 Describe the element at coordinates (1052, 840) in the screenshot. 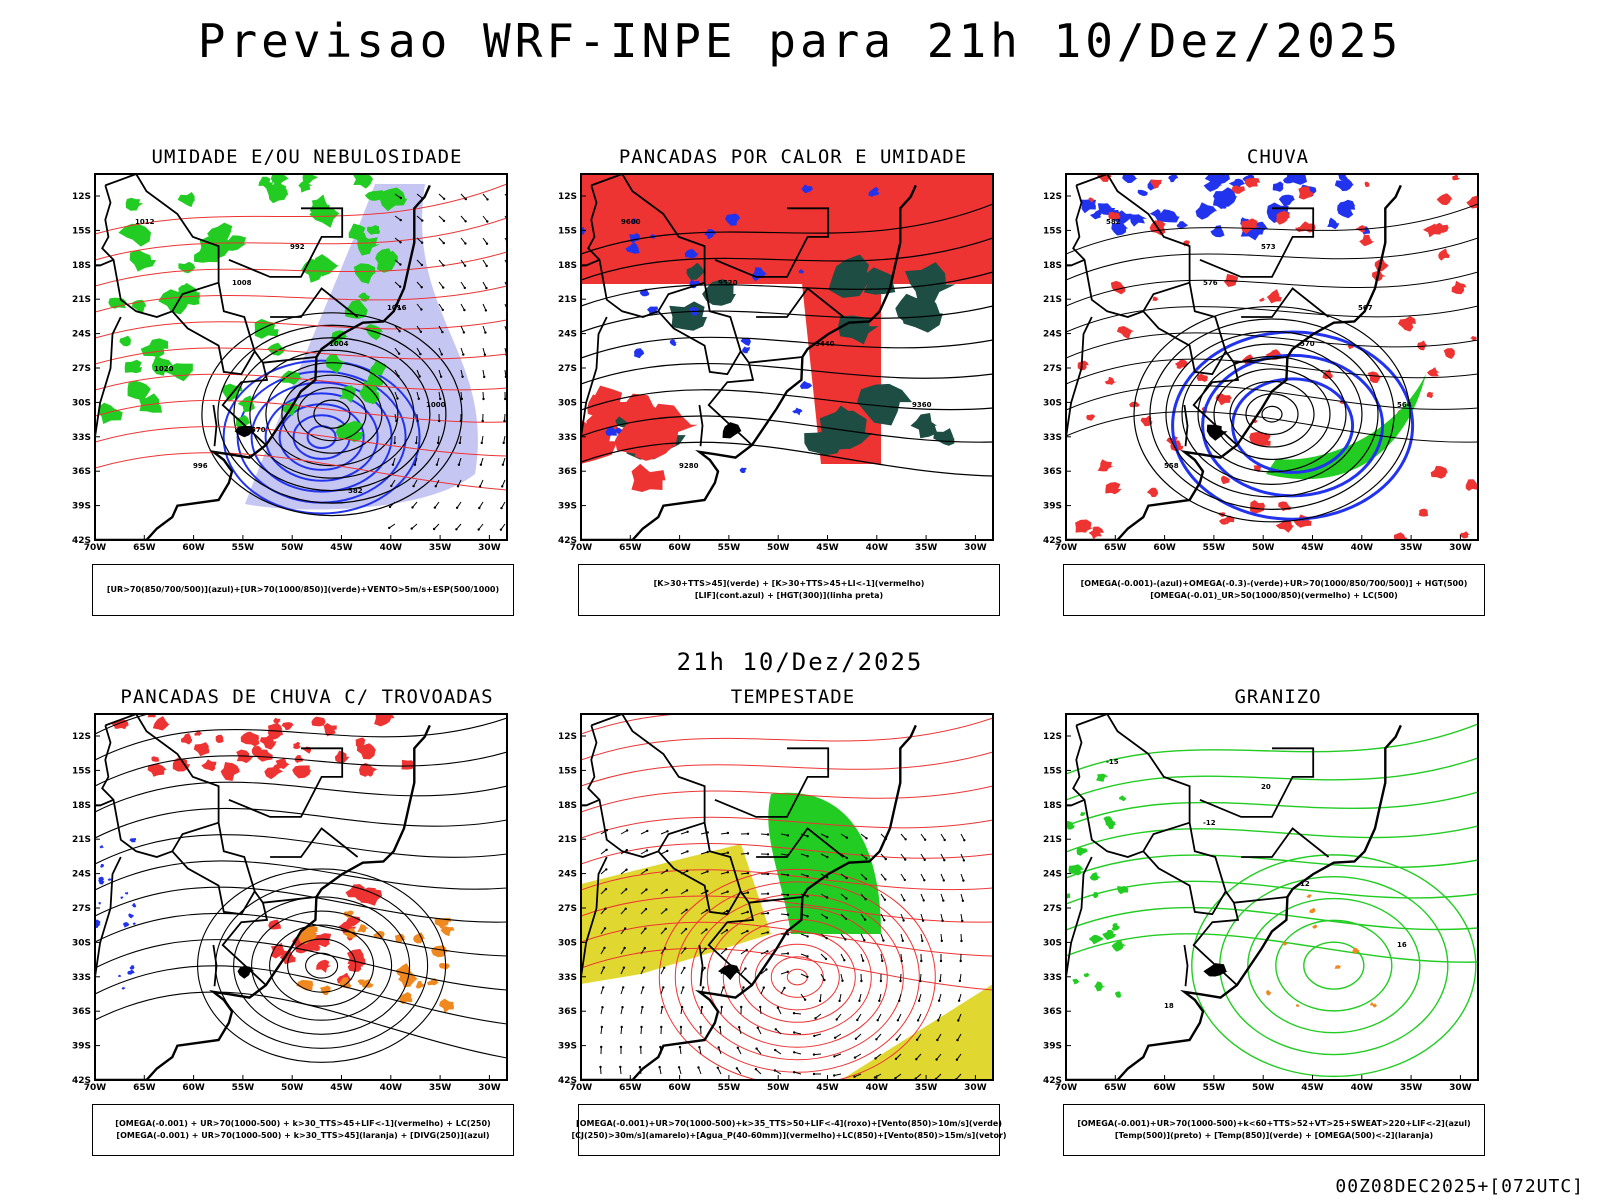

I see `lat-label: 21S` at that location.